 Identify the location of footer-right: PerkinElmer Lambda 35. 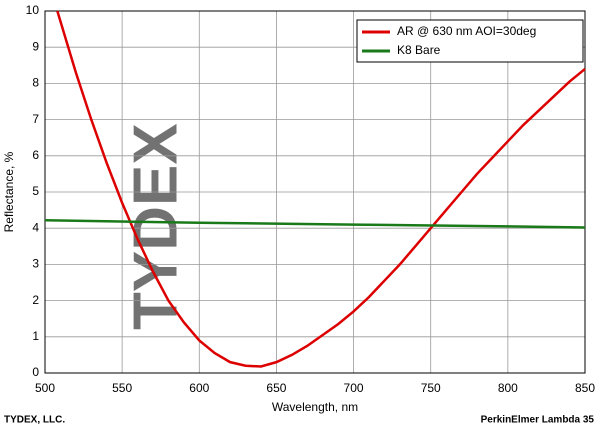
(538, 420).